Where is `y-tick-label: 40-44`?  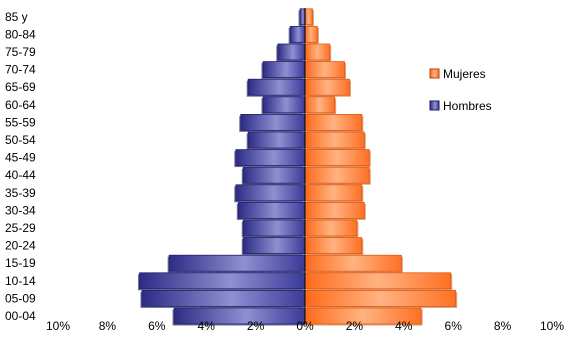 y-tick-label: 40-44 is located at coordinates (20, 175).